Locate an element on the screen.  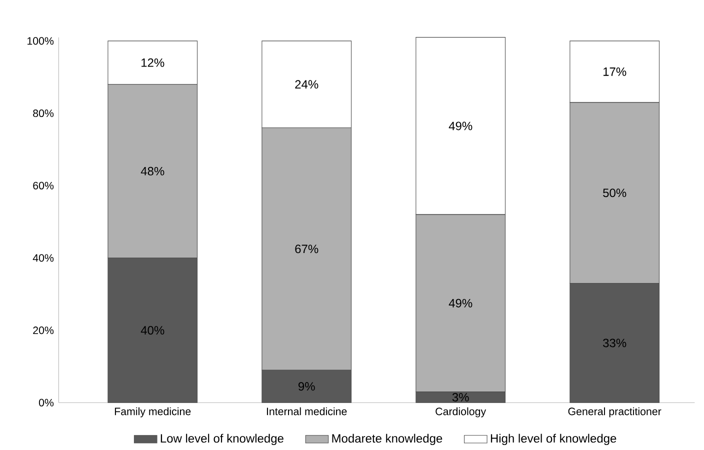
data-label: 48% is located at coordinates (152, 171).